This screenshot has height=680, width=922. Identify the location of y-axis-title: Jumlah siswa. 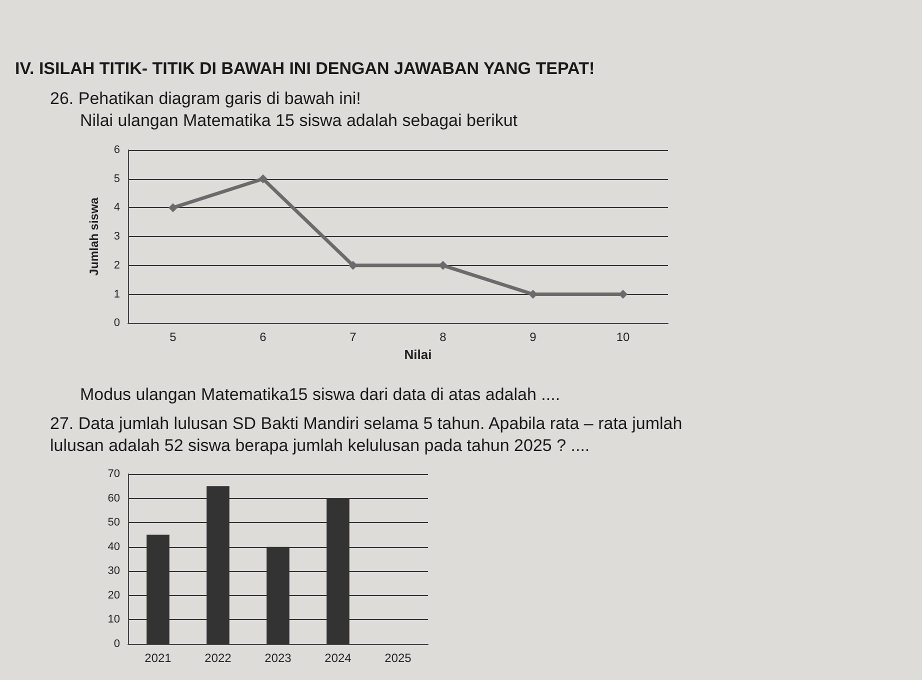
(94, 236).